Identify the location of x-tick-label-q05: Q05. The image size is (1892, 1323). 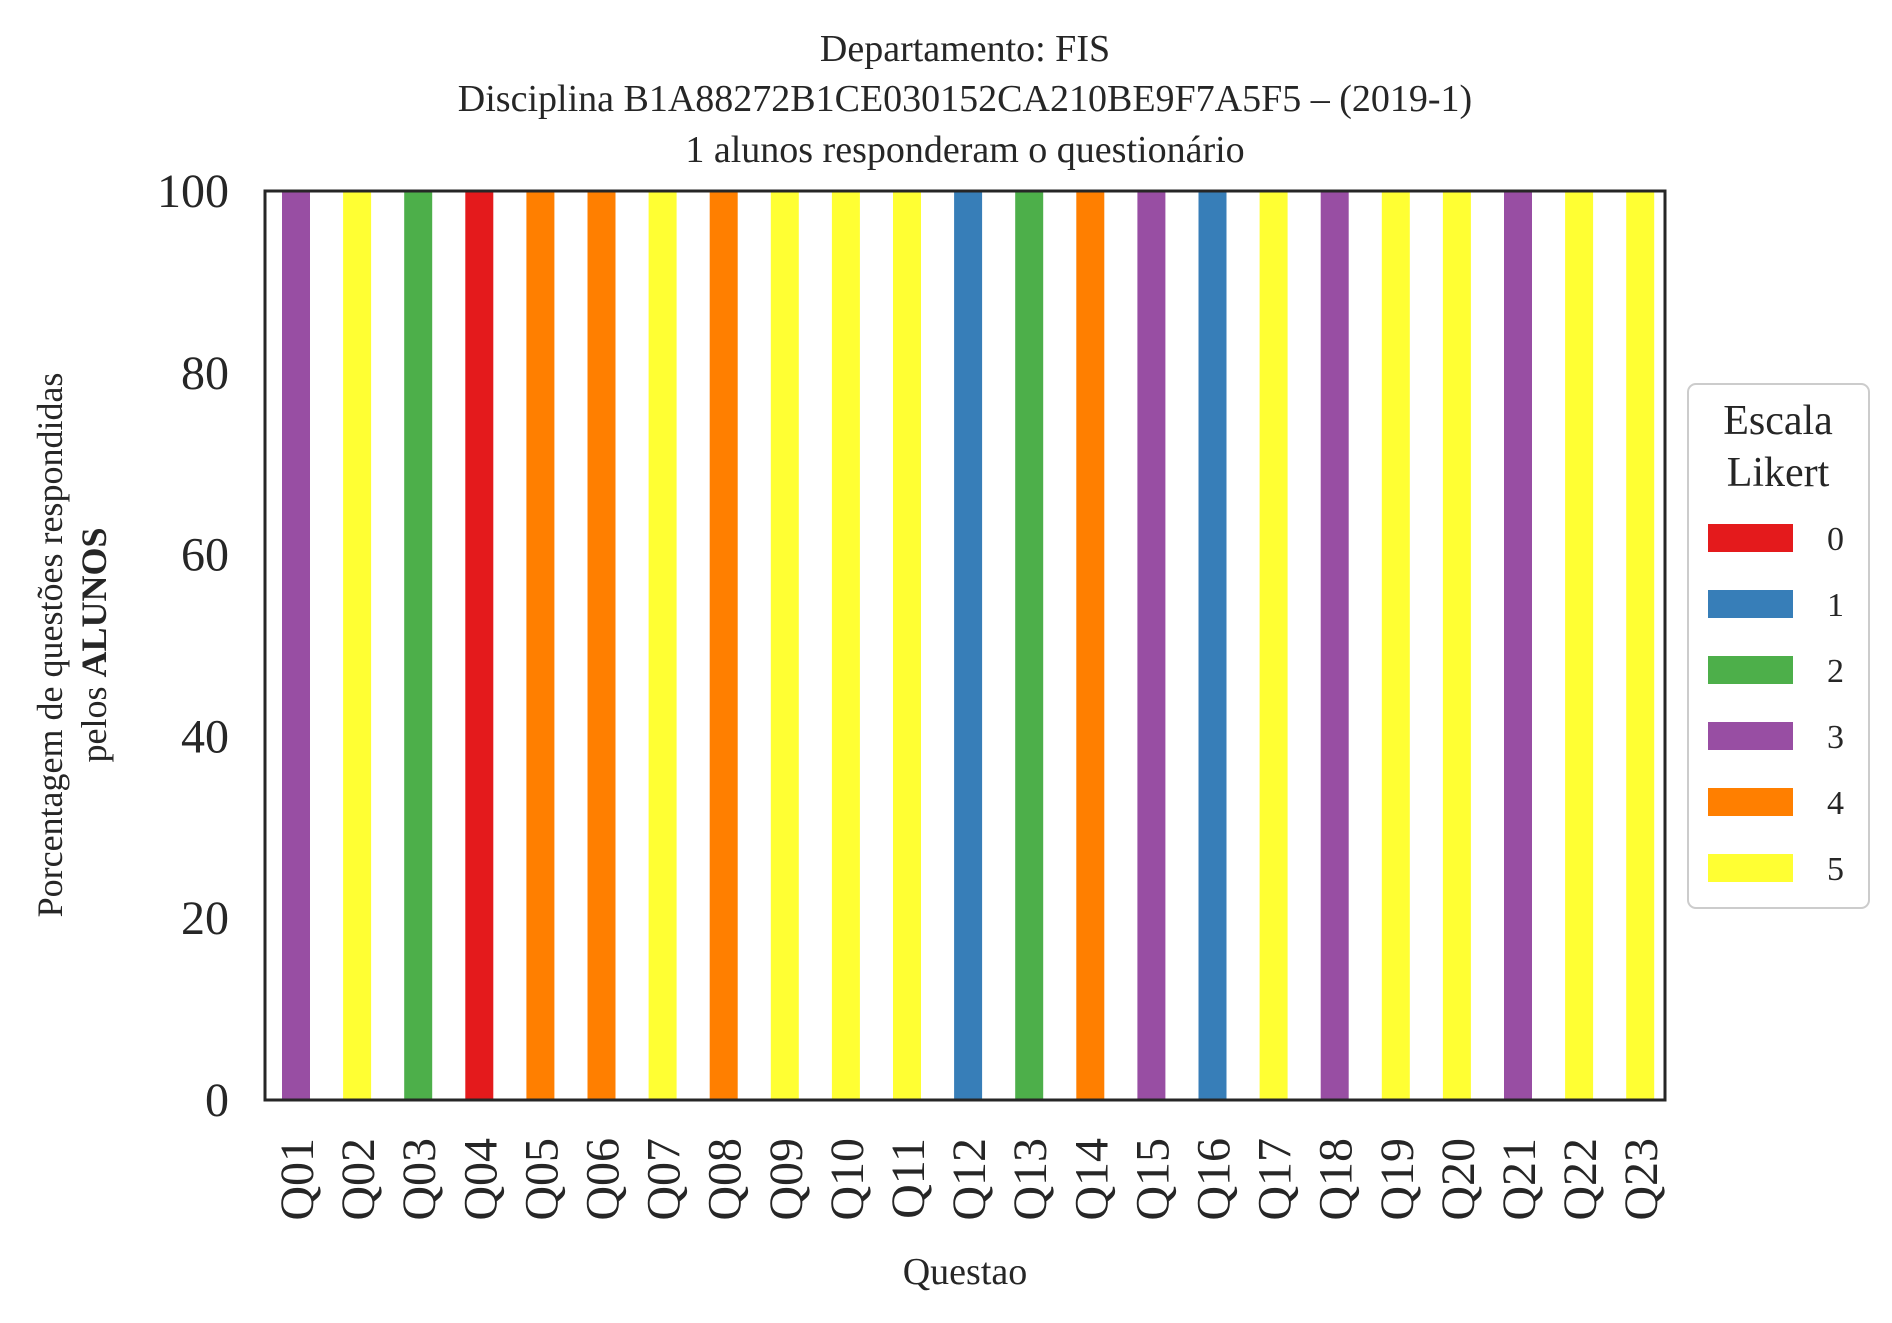
(541, 1179).